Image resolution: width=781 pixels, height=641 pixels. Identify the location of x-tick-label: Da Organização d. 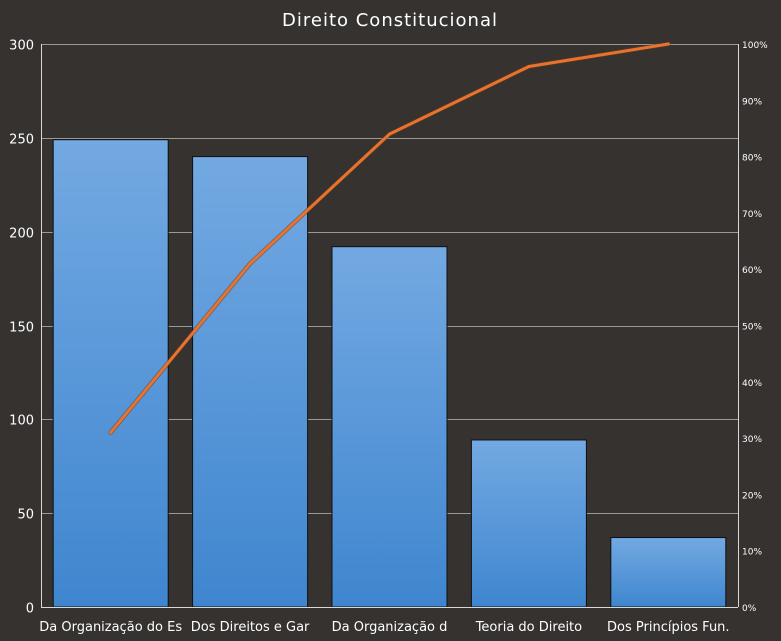
(390, 627).